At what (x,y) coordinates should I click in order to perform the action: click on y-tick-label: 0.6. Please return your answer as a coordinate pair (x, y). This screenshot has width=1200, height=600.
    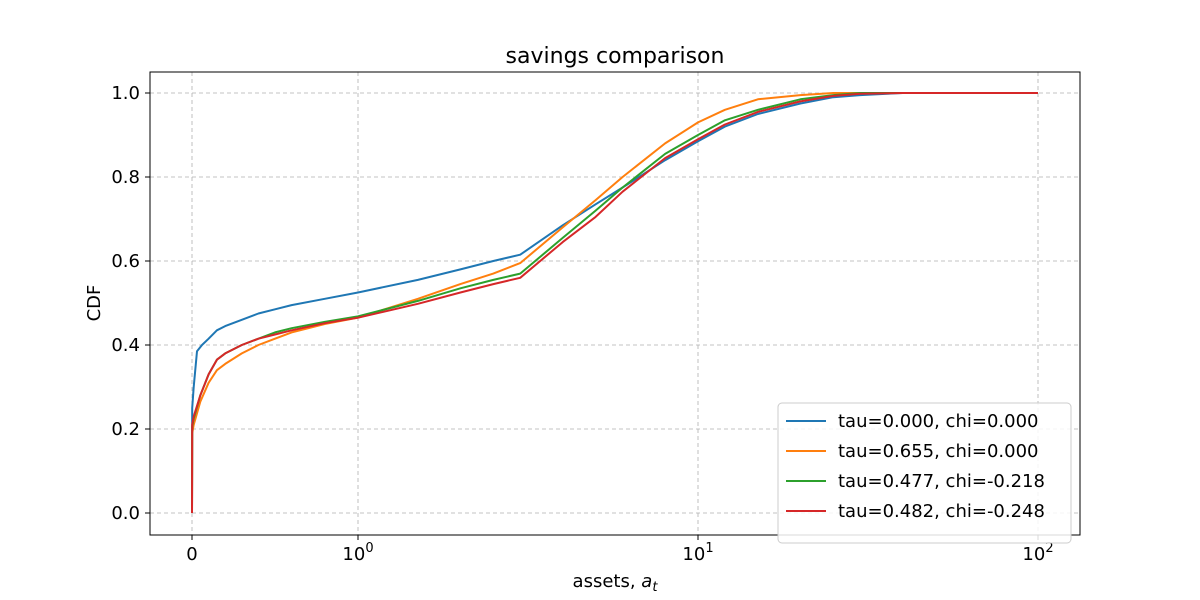
    Looking at the image, I should click on (125, 261).